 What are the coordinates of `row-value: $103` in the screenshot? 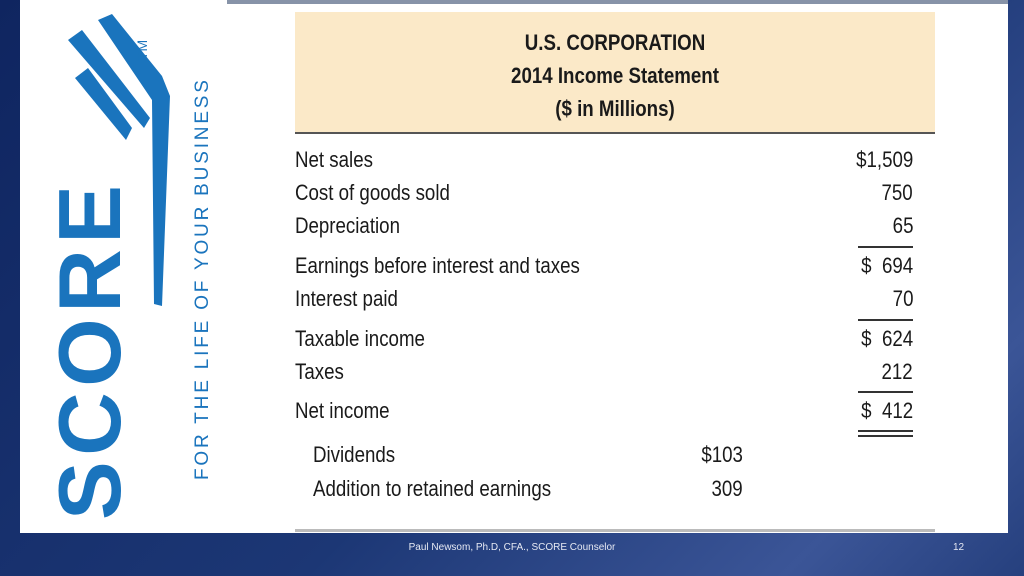 It's located at (722, 454).